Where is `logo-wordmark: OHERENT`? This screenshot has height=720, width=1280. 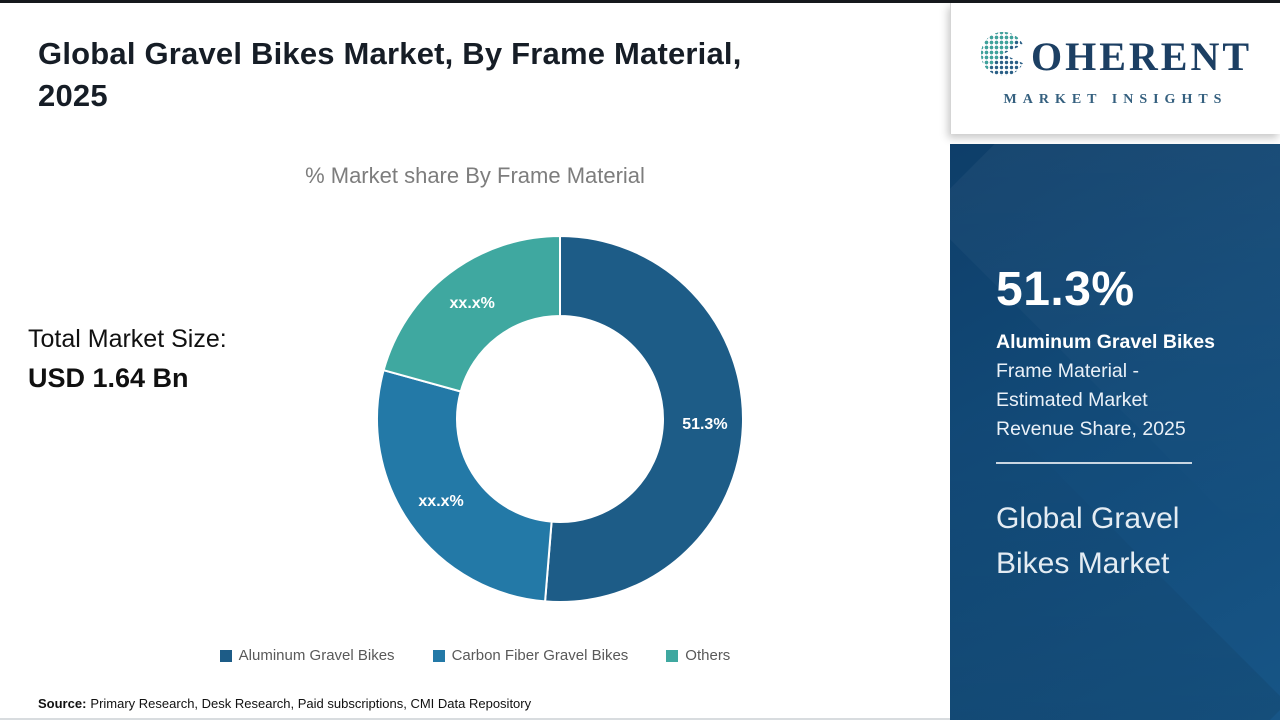 logo-wordmark: OHERENT is located at coordinates (1115, 56).